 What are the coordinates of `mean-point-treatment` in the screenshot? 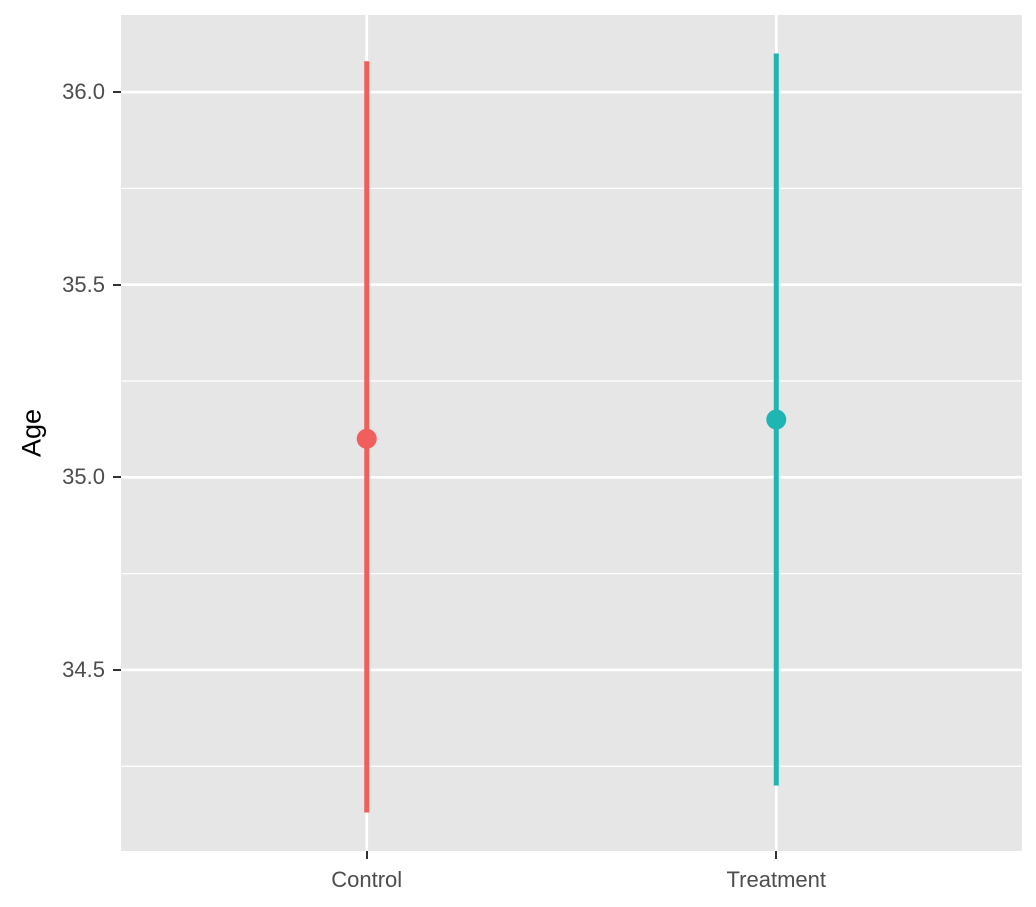 It's located at (776, 419).